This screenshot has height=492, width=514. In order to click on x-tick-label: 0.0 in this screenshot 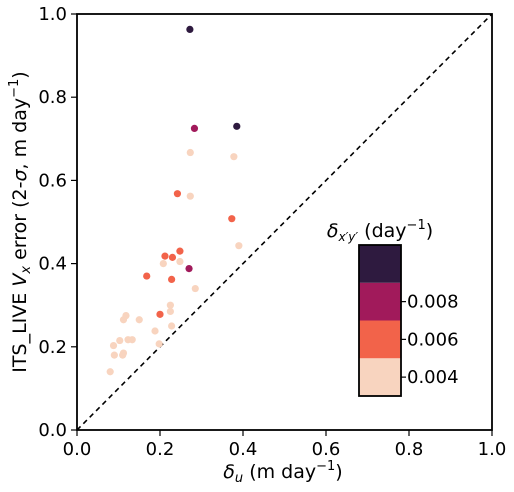, I will do `click(77, 449)`.